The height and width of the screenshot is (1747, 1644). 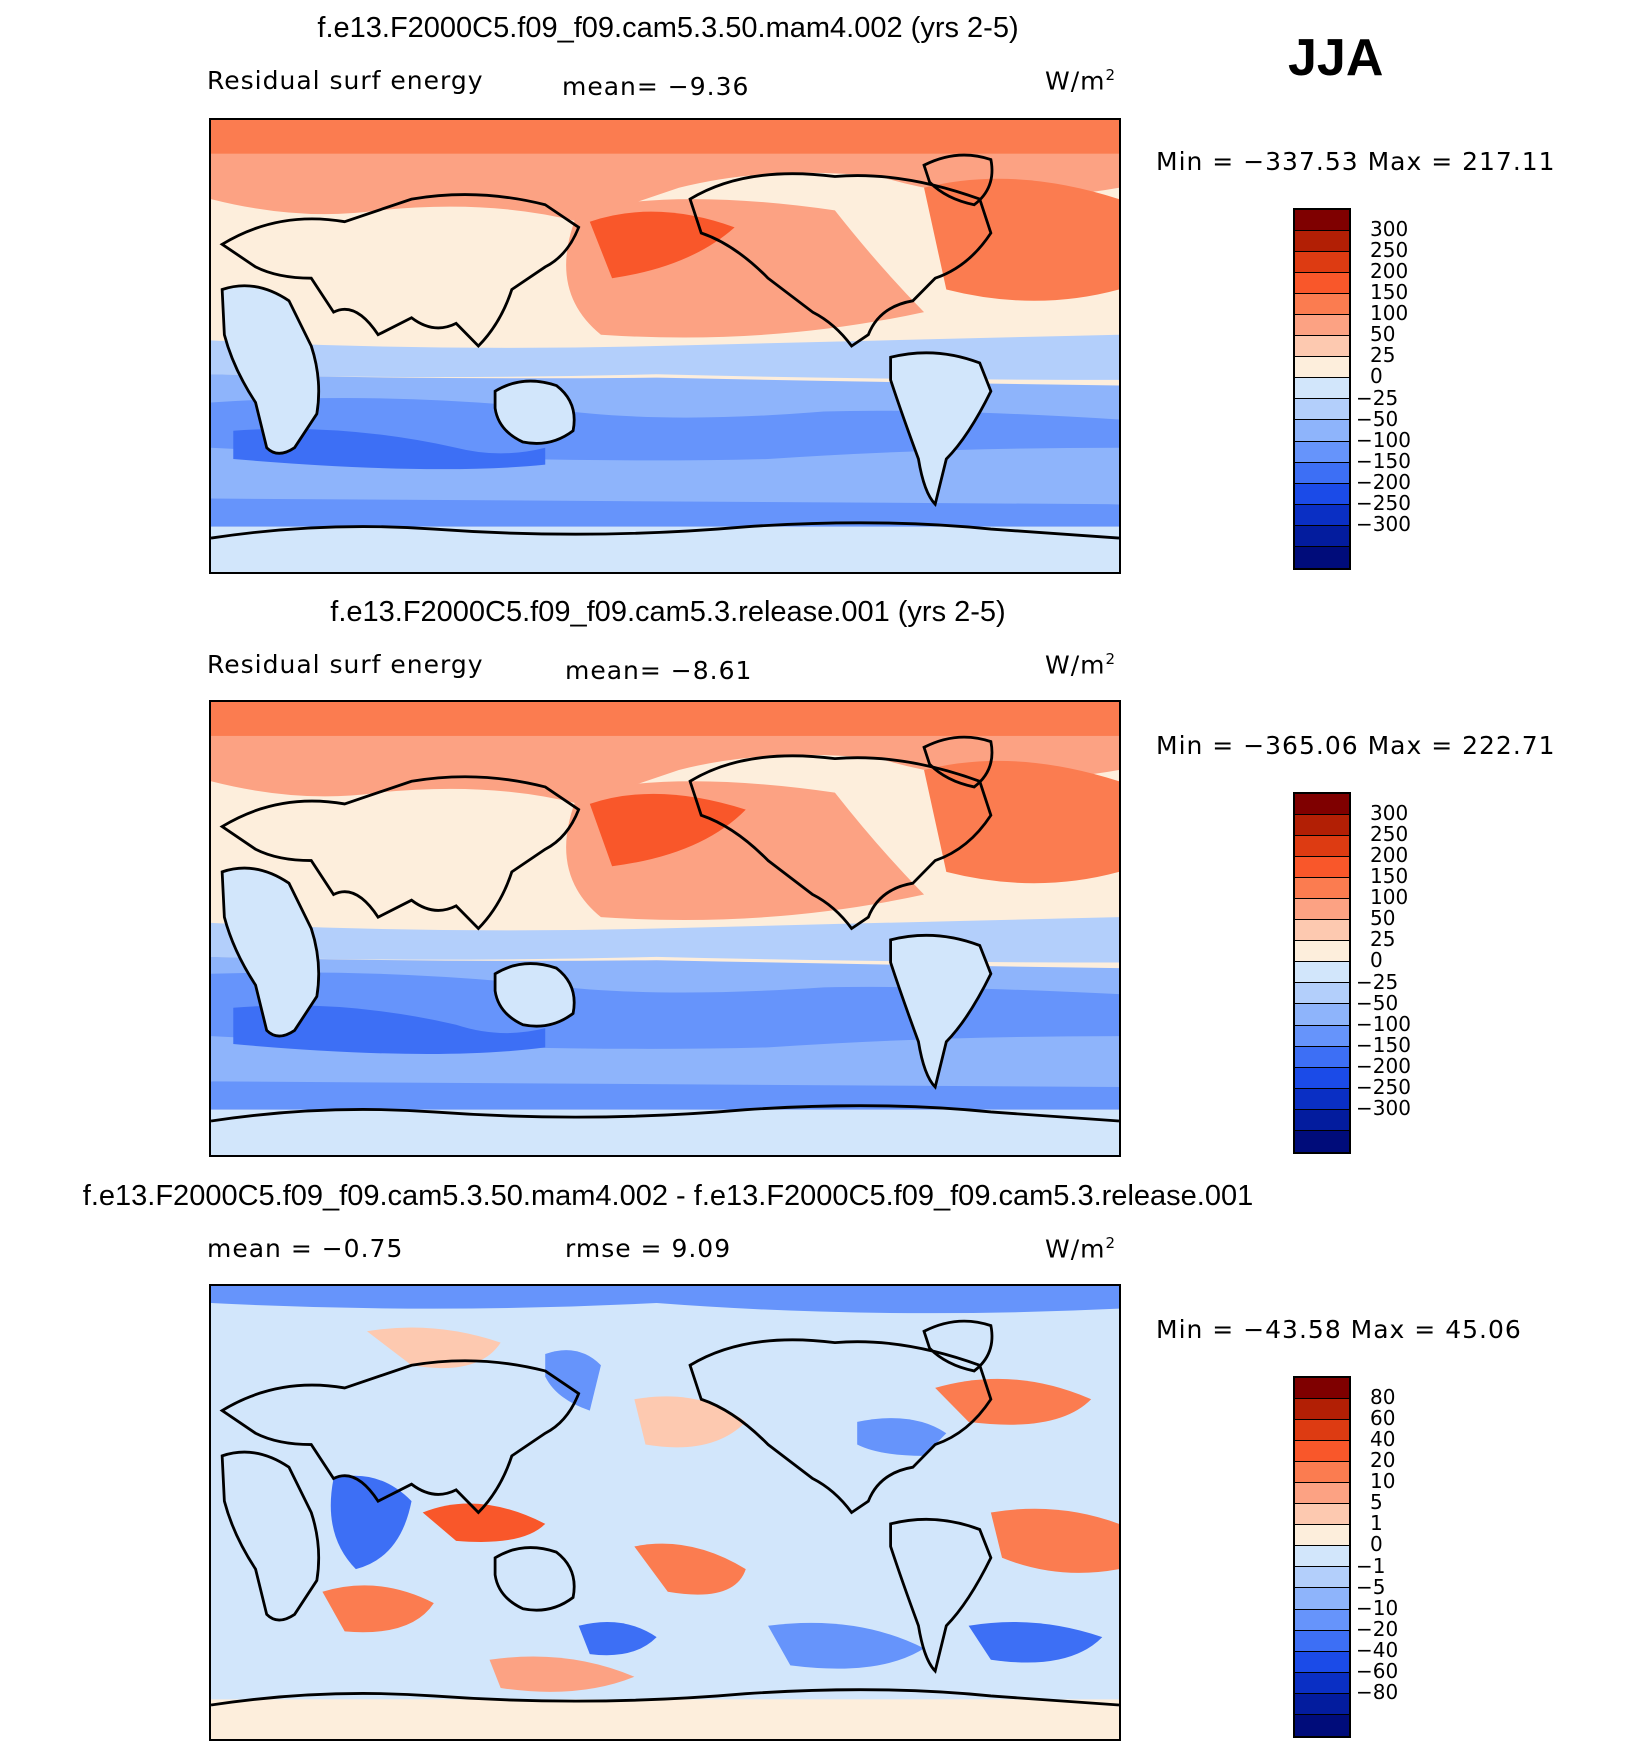 I want to click on colorbar-tick-label: −20, so click(x=1377, y=1628).